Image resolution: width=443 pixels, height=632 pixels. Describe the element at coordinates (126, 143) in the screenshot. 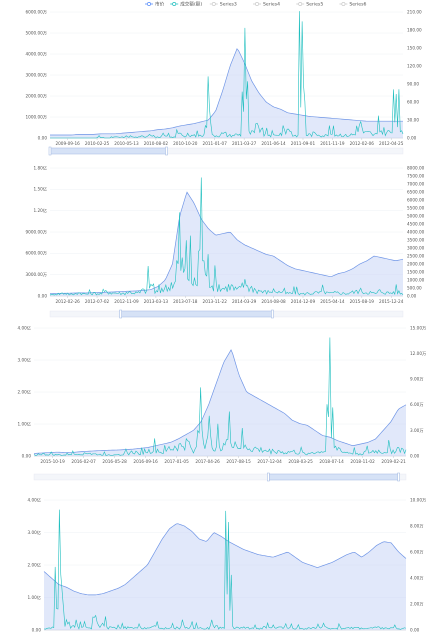

I see `x-tick-label: 2010-05-13` at that location.